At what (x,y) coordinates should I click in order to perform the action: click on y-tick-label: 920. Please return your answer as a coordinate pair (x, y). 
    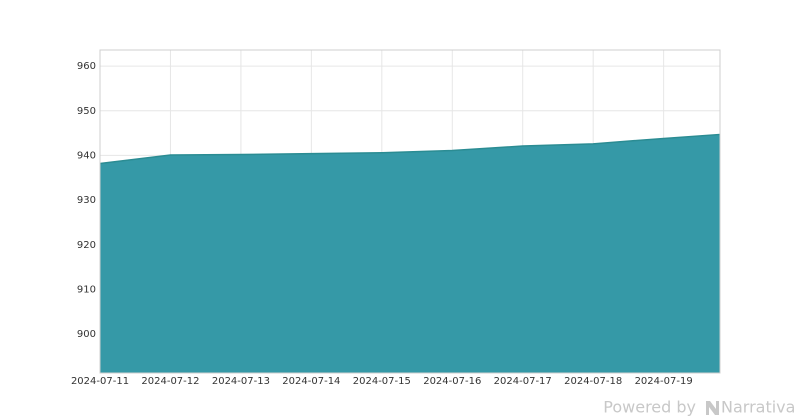
    Looking at the image, I should click on (86, 245).